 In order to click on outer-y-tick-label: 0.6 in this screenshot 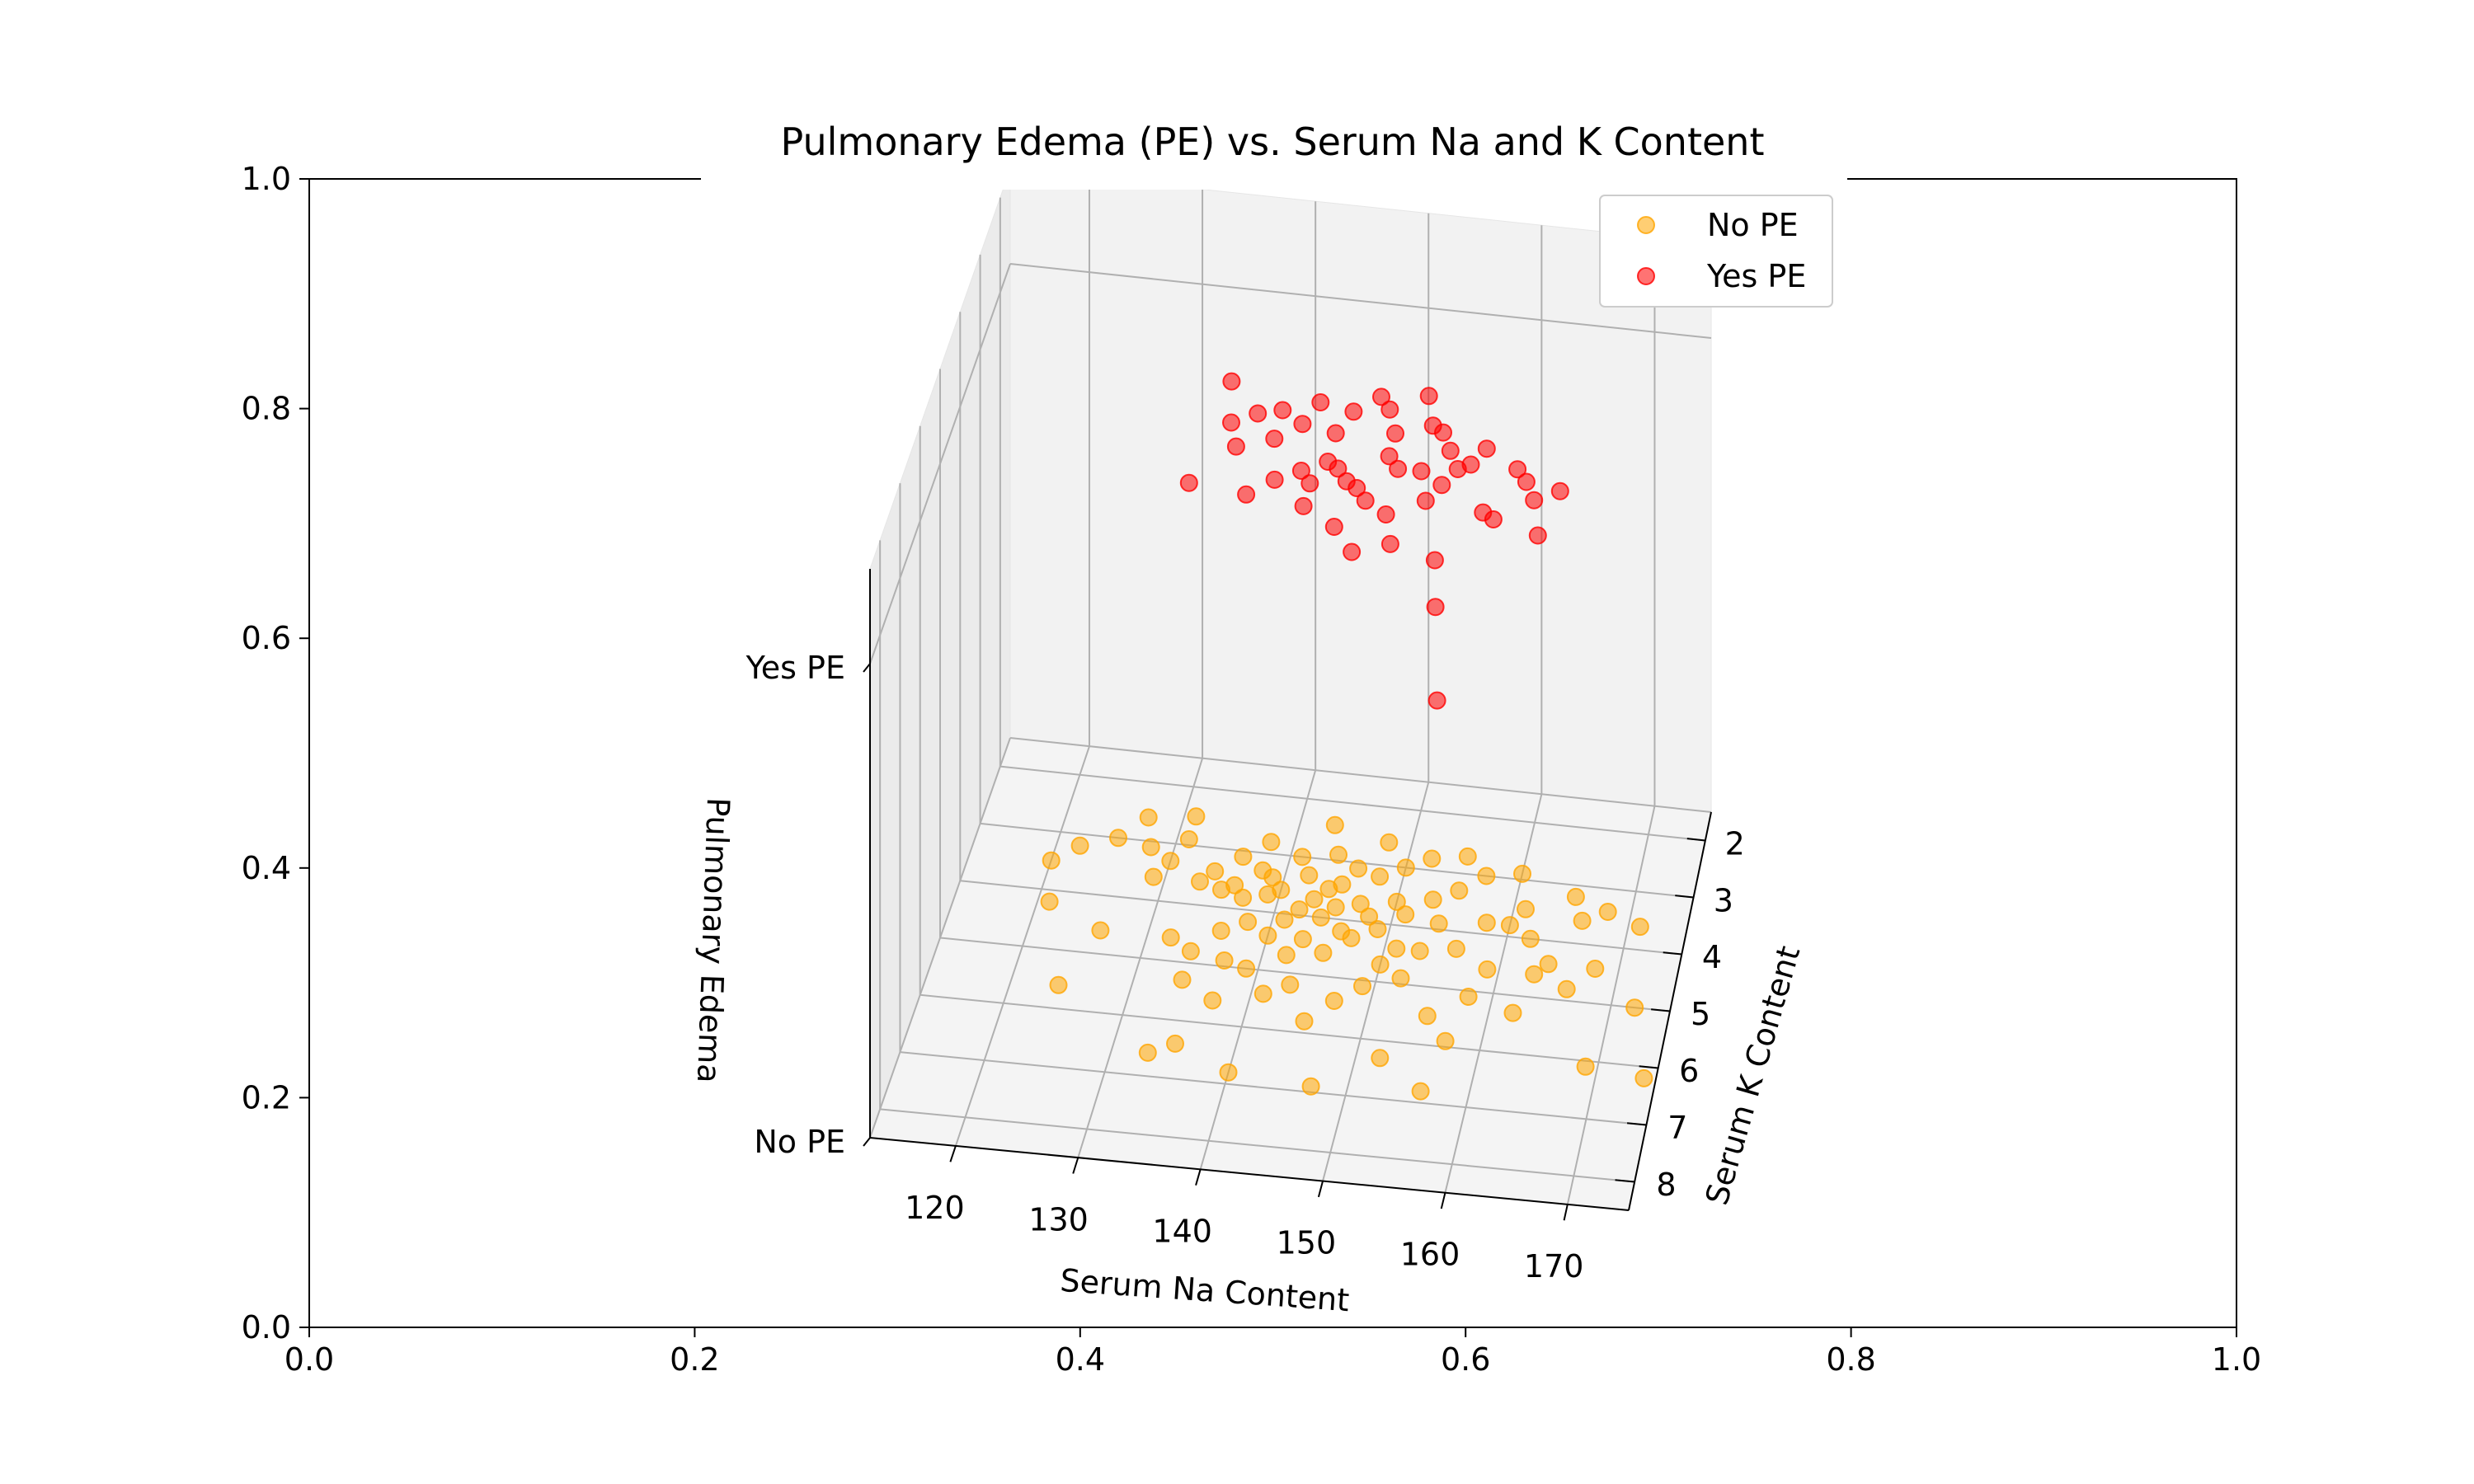, I will do `click(266, 638)`.